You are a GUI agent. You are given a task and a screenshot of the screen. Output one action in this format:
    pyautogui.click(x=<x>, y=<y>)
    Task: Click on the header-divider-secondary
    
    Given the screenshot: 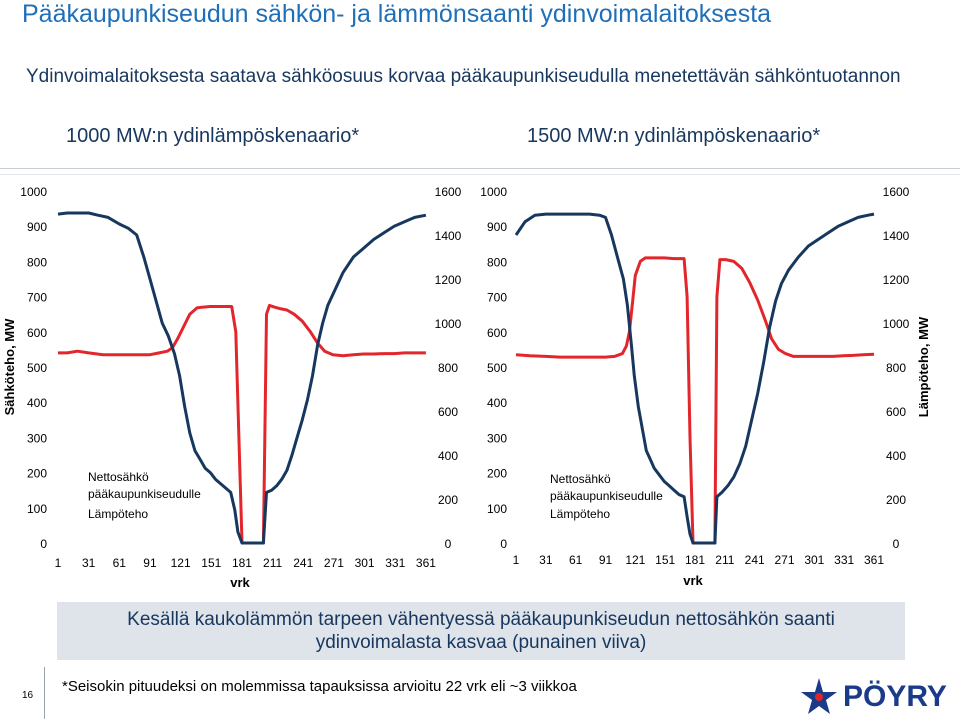 What is the action you would take?
    pyautogui.click(x=480, y=174)
    